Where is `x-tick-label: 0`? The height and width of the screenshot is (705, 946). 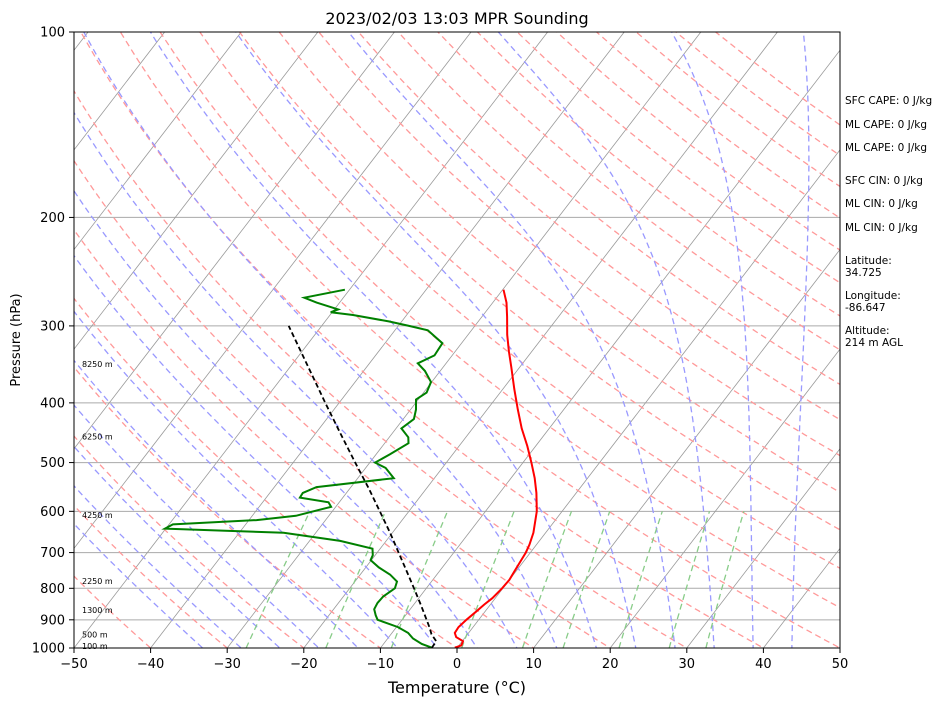
x-tick-label: 0 is located at coordinates (457, 664).